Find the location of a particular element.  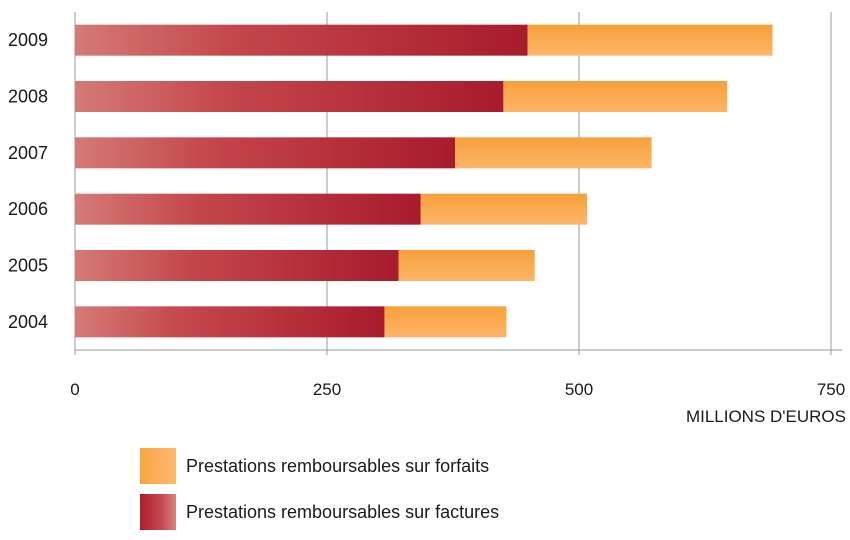

bar-2006-factures is located at coordinates (248, 209).